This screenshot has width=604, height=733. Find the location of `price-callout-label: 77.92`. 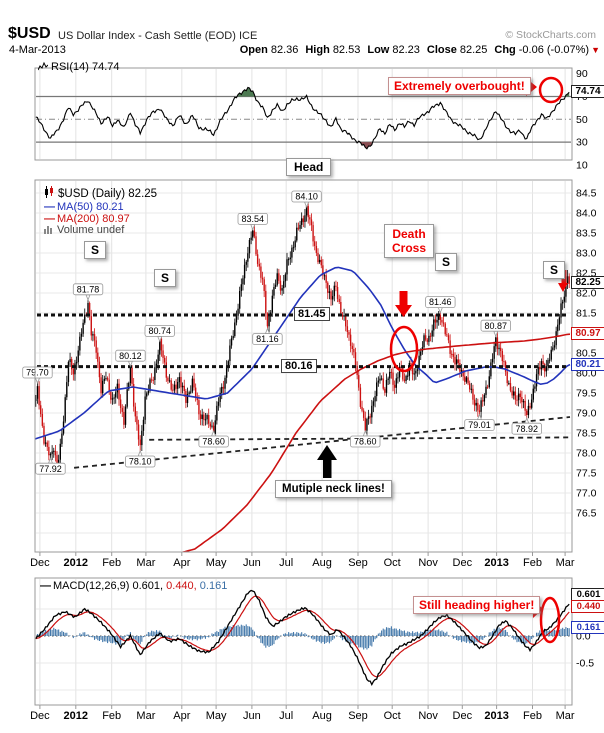

price-callout-label: 77.92 is located at coordinates (50, 469).